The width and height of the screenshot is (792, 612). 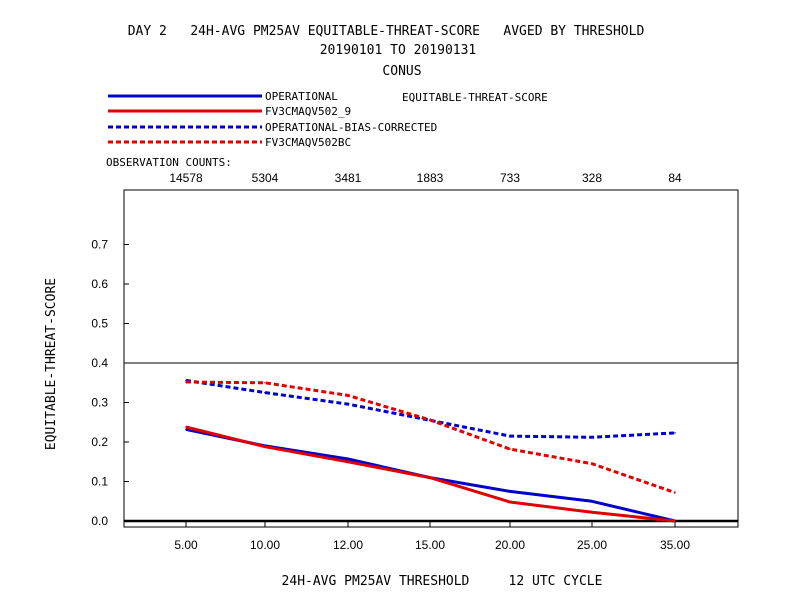 What do you see at coordinates (510, 178) in the screenshot?
I see `observation-count: 733` at bounding box center [510, 178].